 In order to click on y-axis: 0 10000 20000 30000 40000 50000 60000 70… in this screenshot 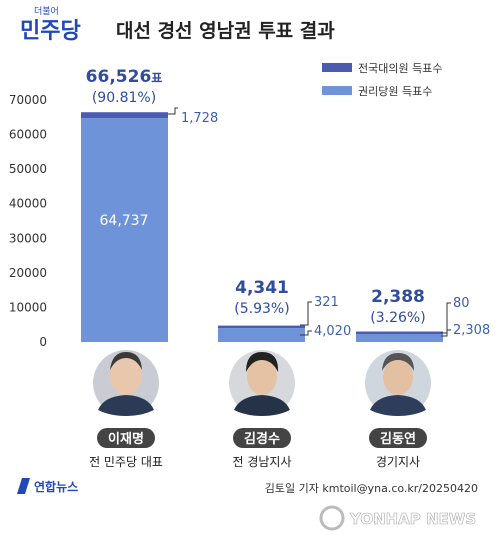, I will do `click(28, 221)`.